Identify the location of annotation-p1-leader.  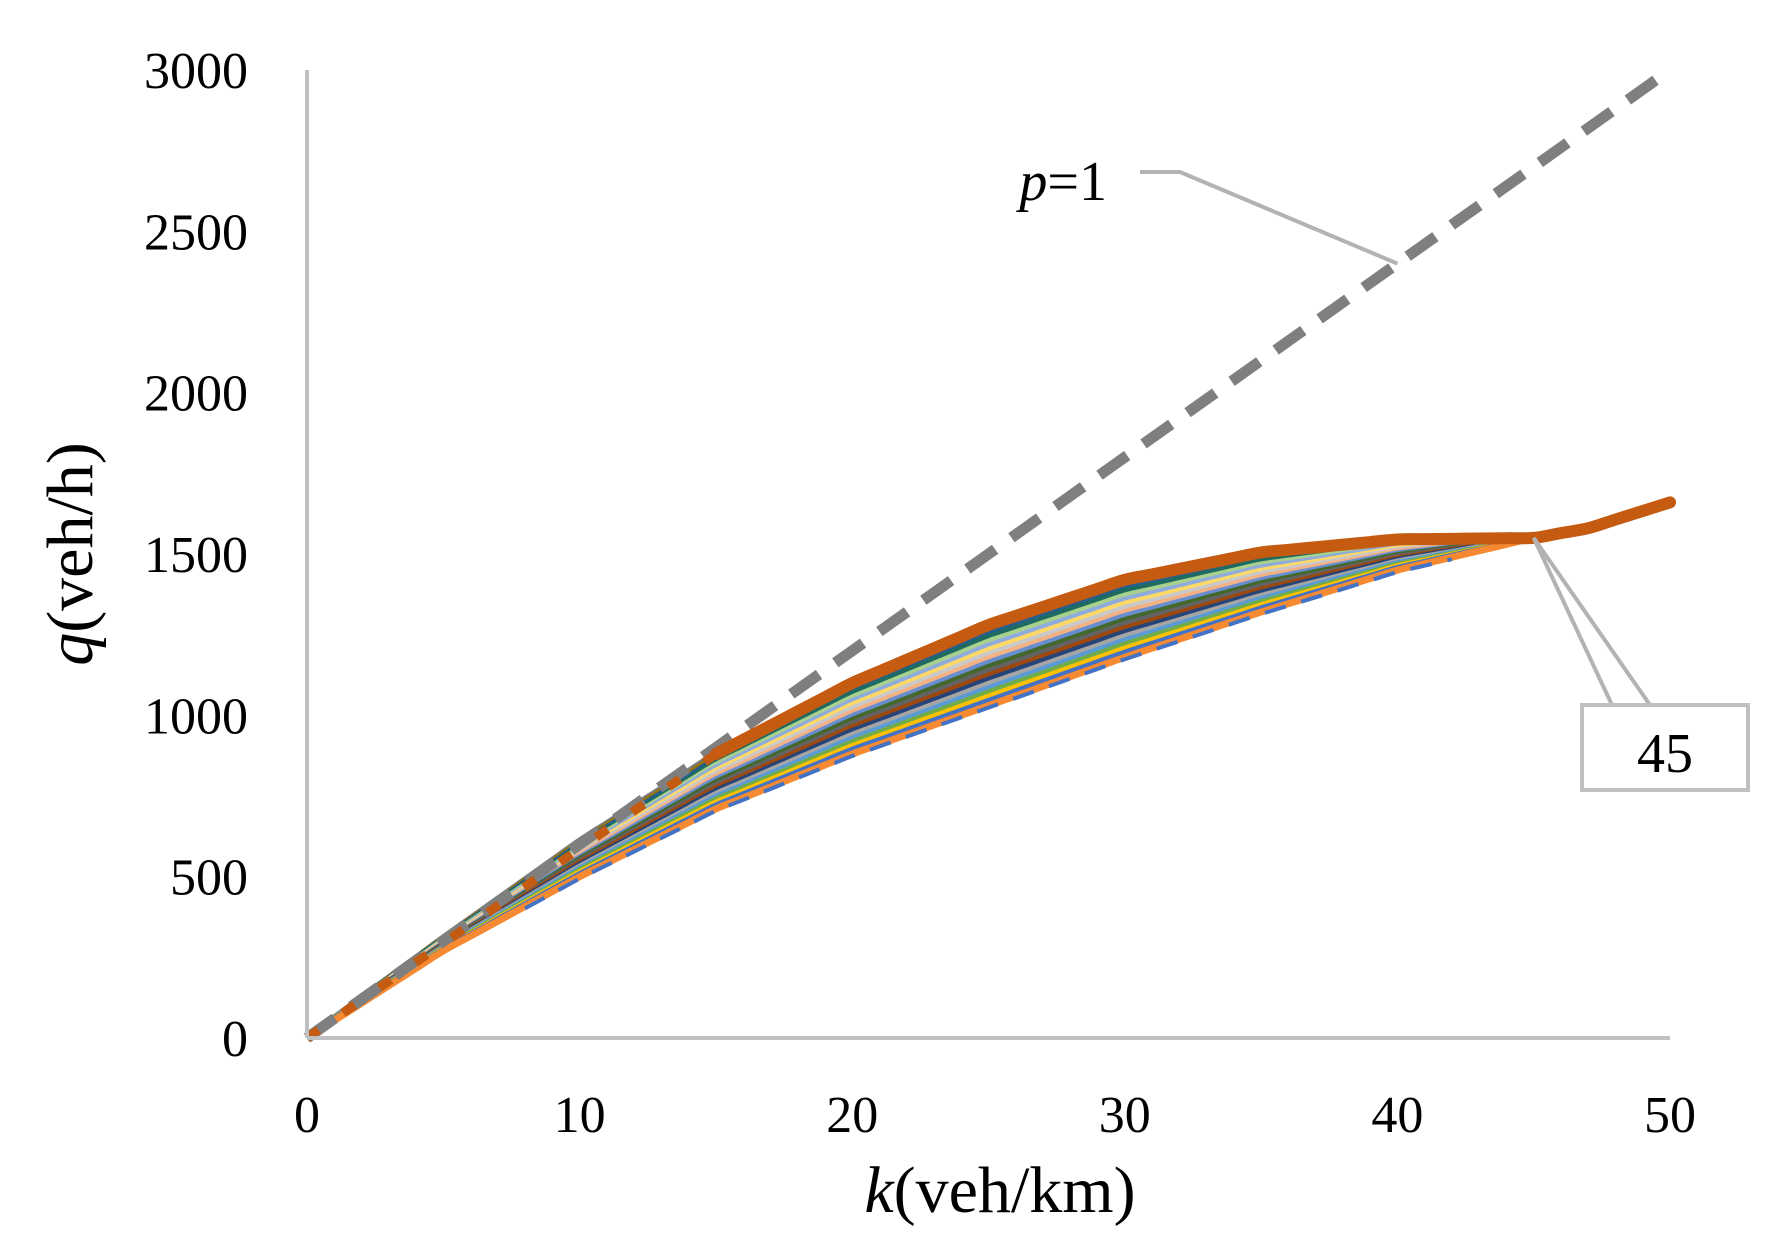
(1269, 218).